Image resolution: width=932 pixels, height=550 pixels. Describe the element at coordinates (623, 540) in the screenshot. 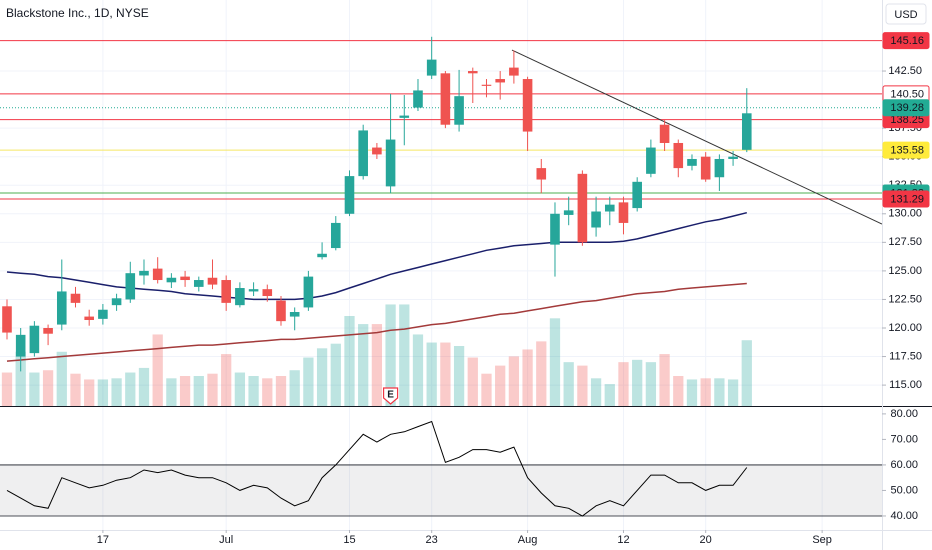

I see `x-tick-label: 12` at that location.